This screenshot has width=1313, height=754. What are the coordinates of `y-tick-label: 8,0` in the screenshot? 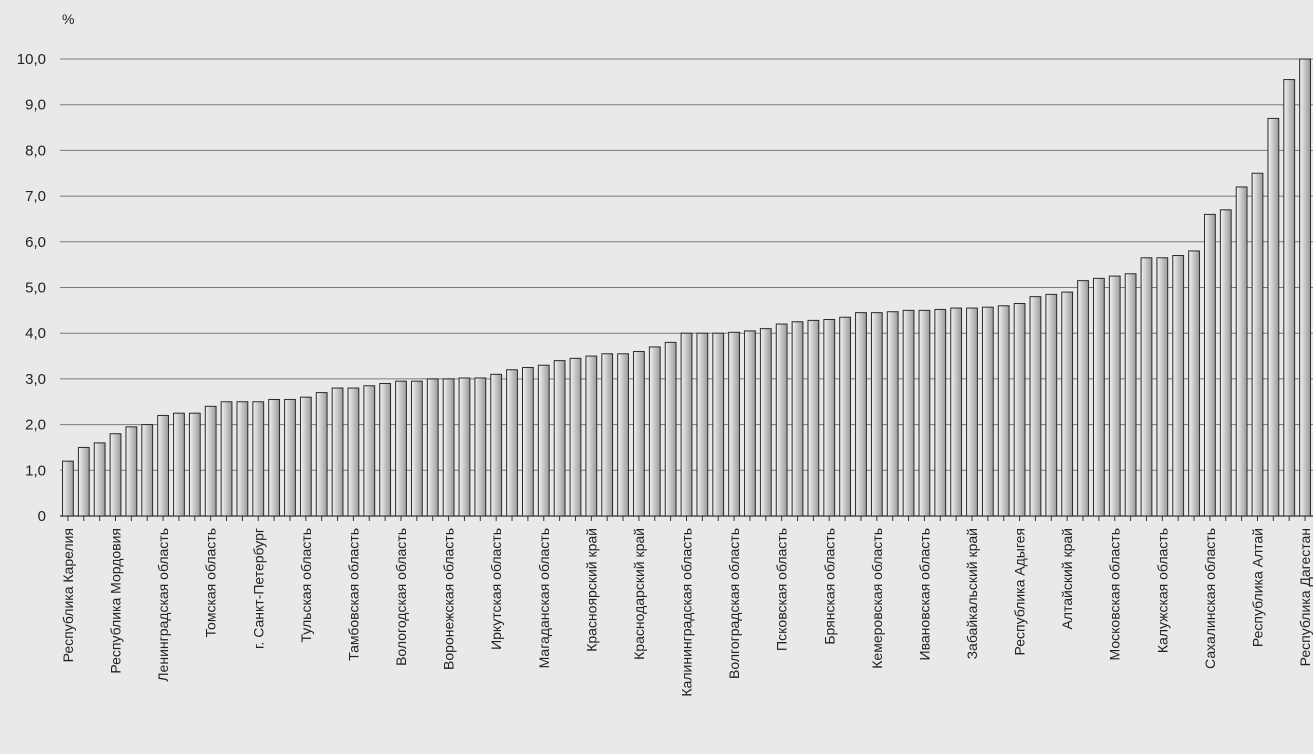 It's located at (35, 150).